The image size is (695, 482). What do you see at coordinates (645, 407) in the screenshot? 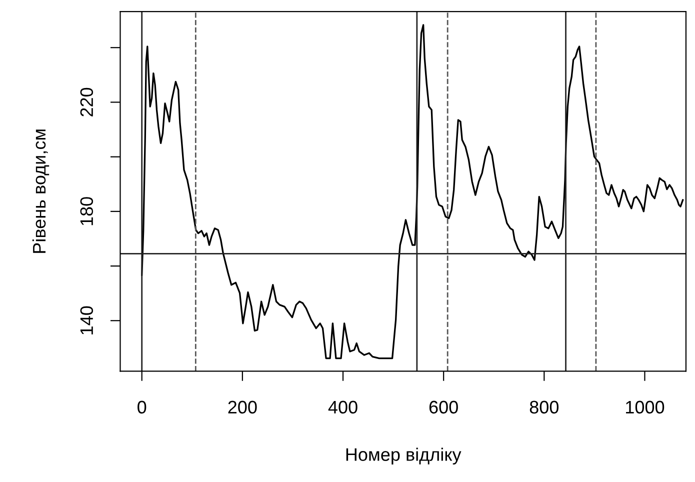
I see `x-tick-label: 1000` at bounding box center [645, 407].